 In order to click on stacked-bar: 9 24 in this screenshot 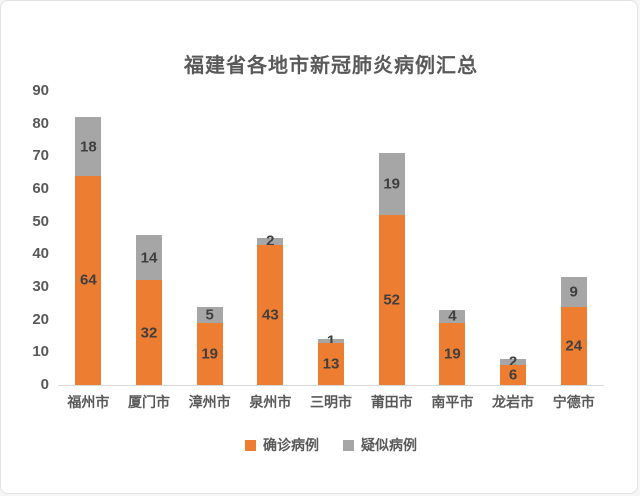, I will do `click(573, 331)`.